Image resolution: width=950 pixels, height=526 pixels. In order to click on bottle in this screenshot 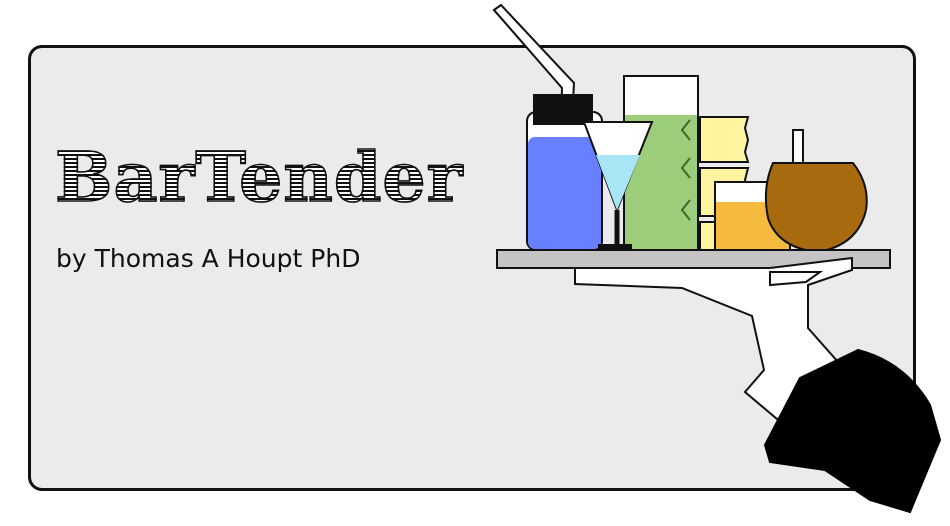, I will do `click(564, 172)`.